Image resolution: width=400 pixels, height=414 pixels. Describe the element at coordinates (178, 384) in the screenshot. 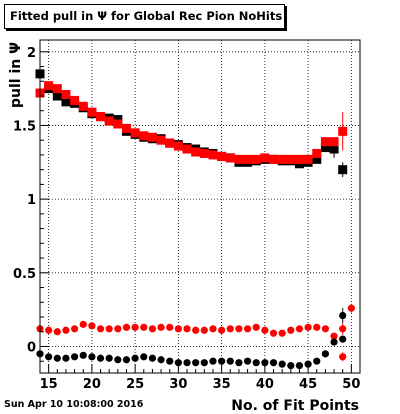

I see `x-tick-label: 30` at that location.